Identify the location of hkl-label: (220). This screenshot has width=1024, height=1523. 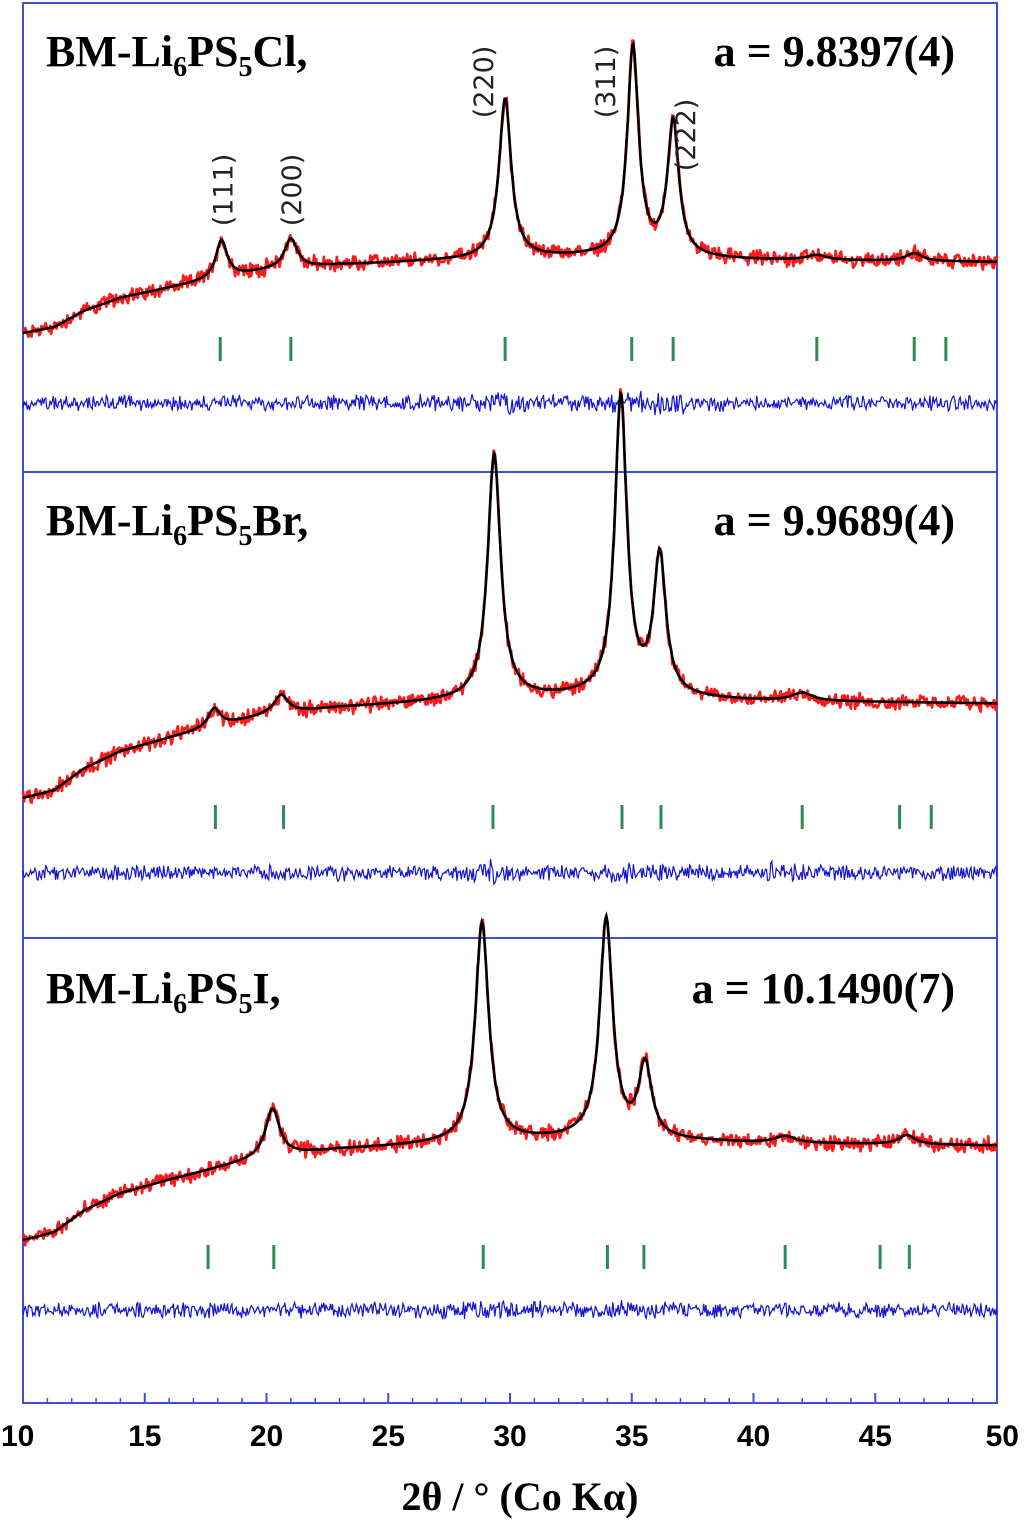
(484, 82).